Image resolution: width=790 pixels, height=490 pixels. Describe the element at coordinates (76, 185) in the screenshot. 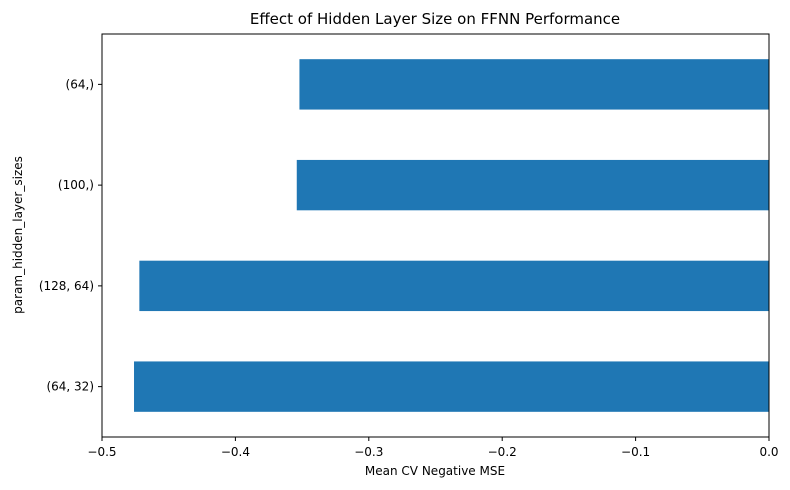

I see `y-tick-label: (100,)` at that location.